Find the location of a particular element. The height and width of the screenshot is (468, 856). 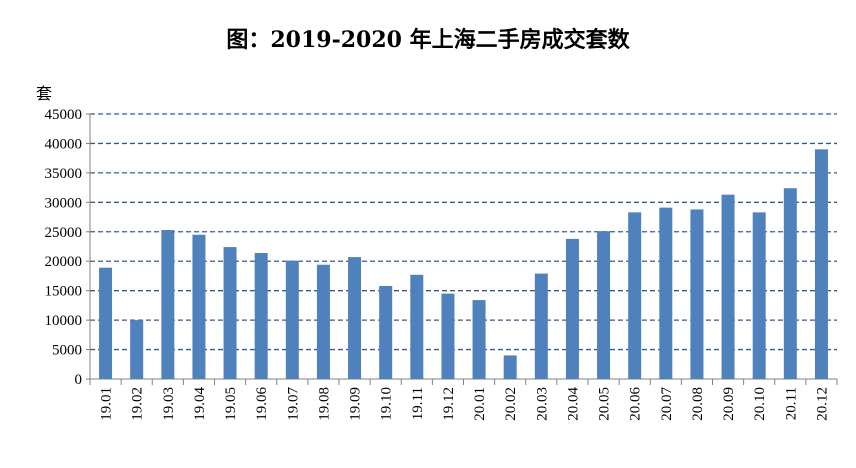

x-tick-label-19.02: 19.02 is located at coordinates (138, 404).